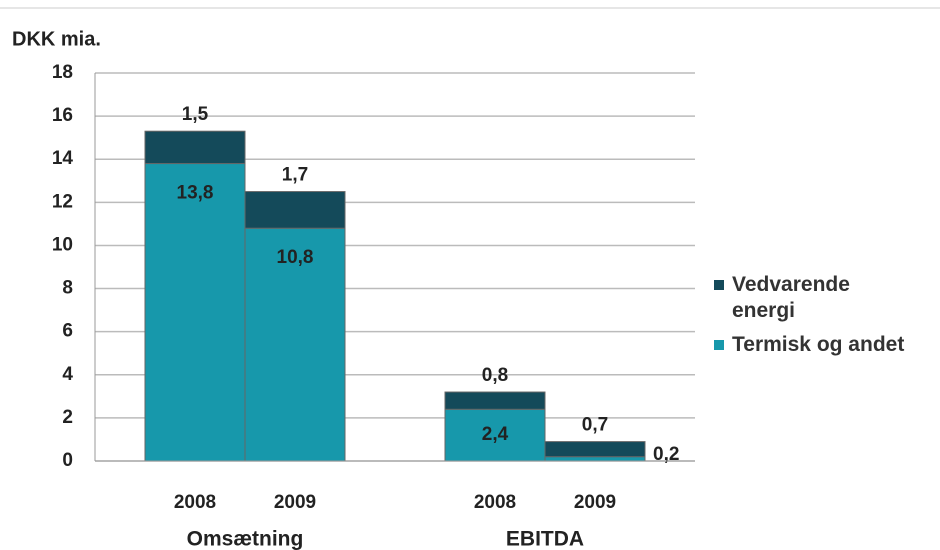 This screenshot has width=940, height=550. What do you see at coordinates (63, 158) in the screenshot?
I see `y-tick-label: 14` at bounding box center [63, 158].